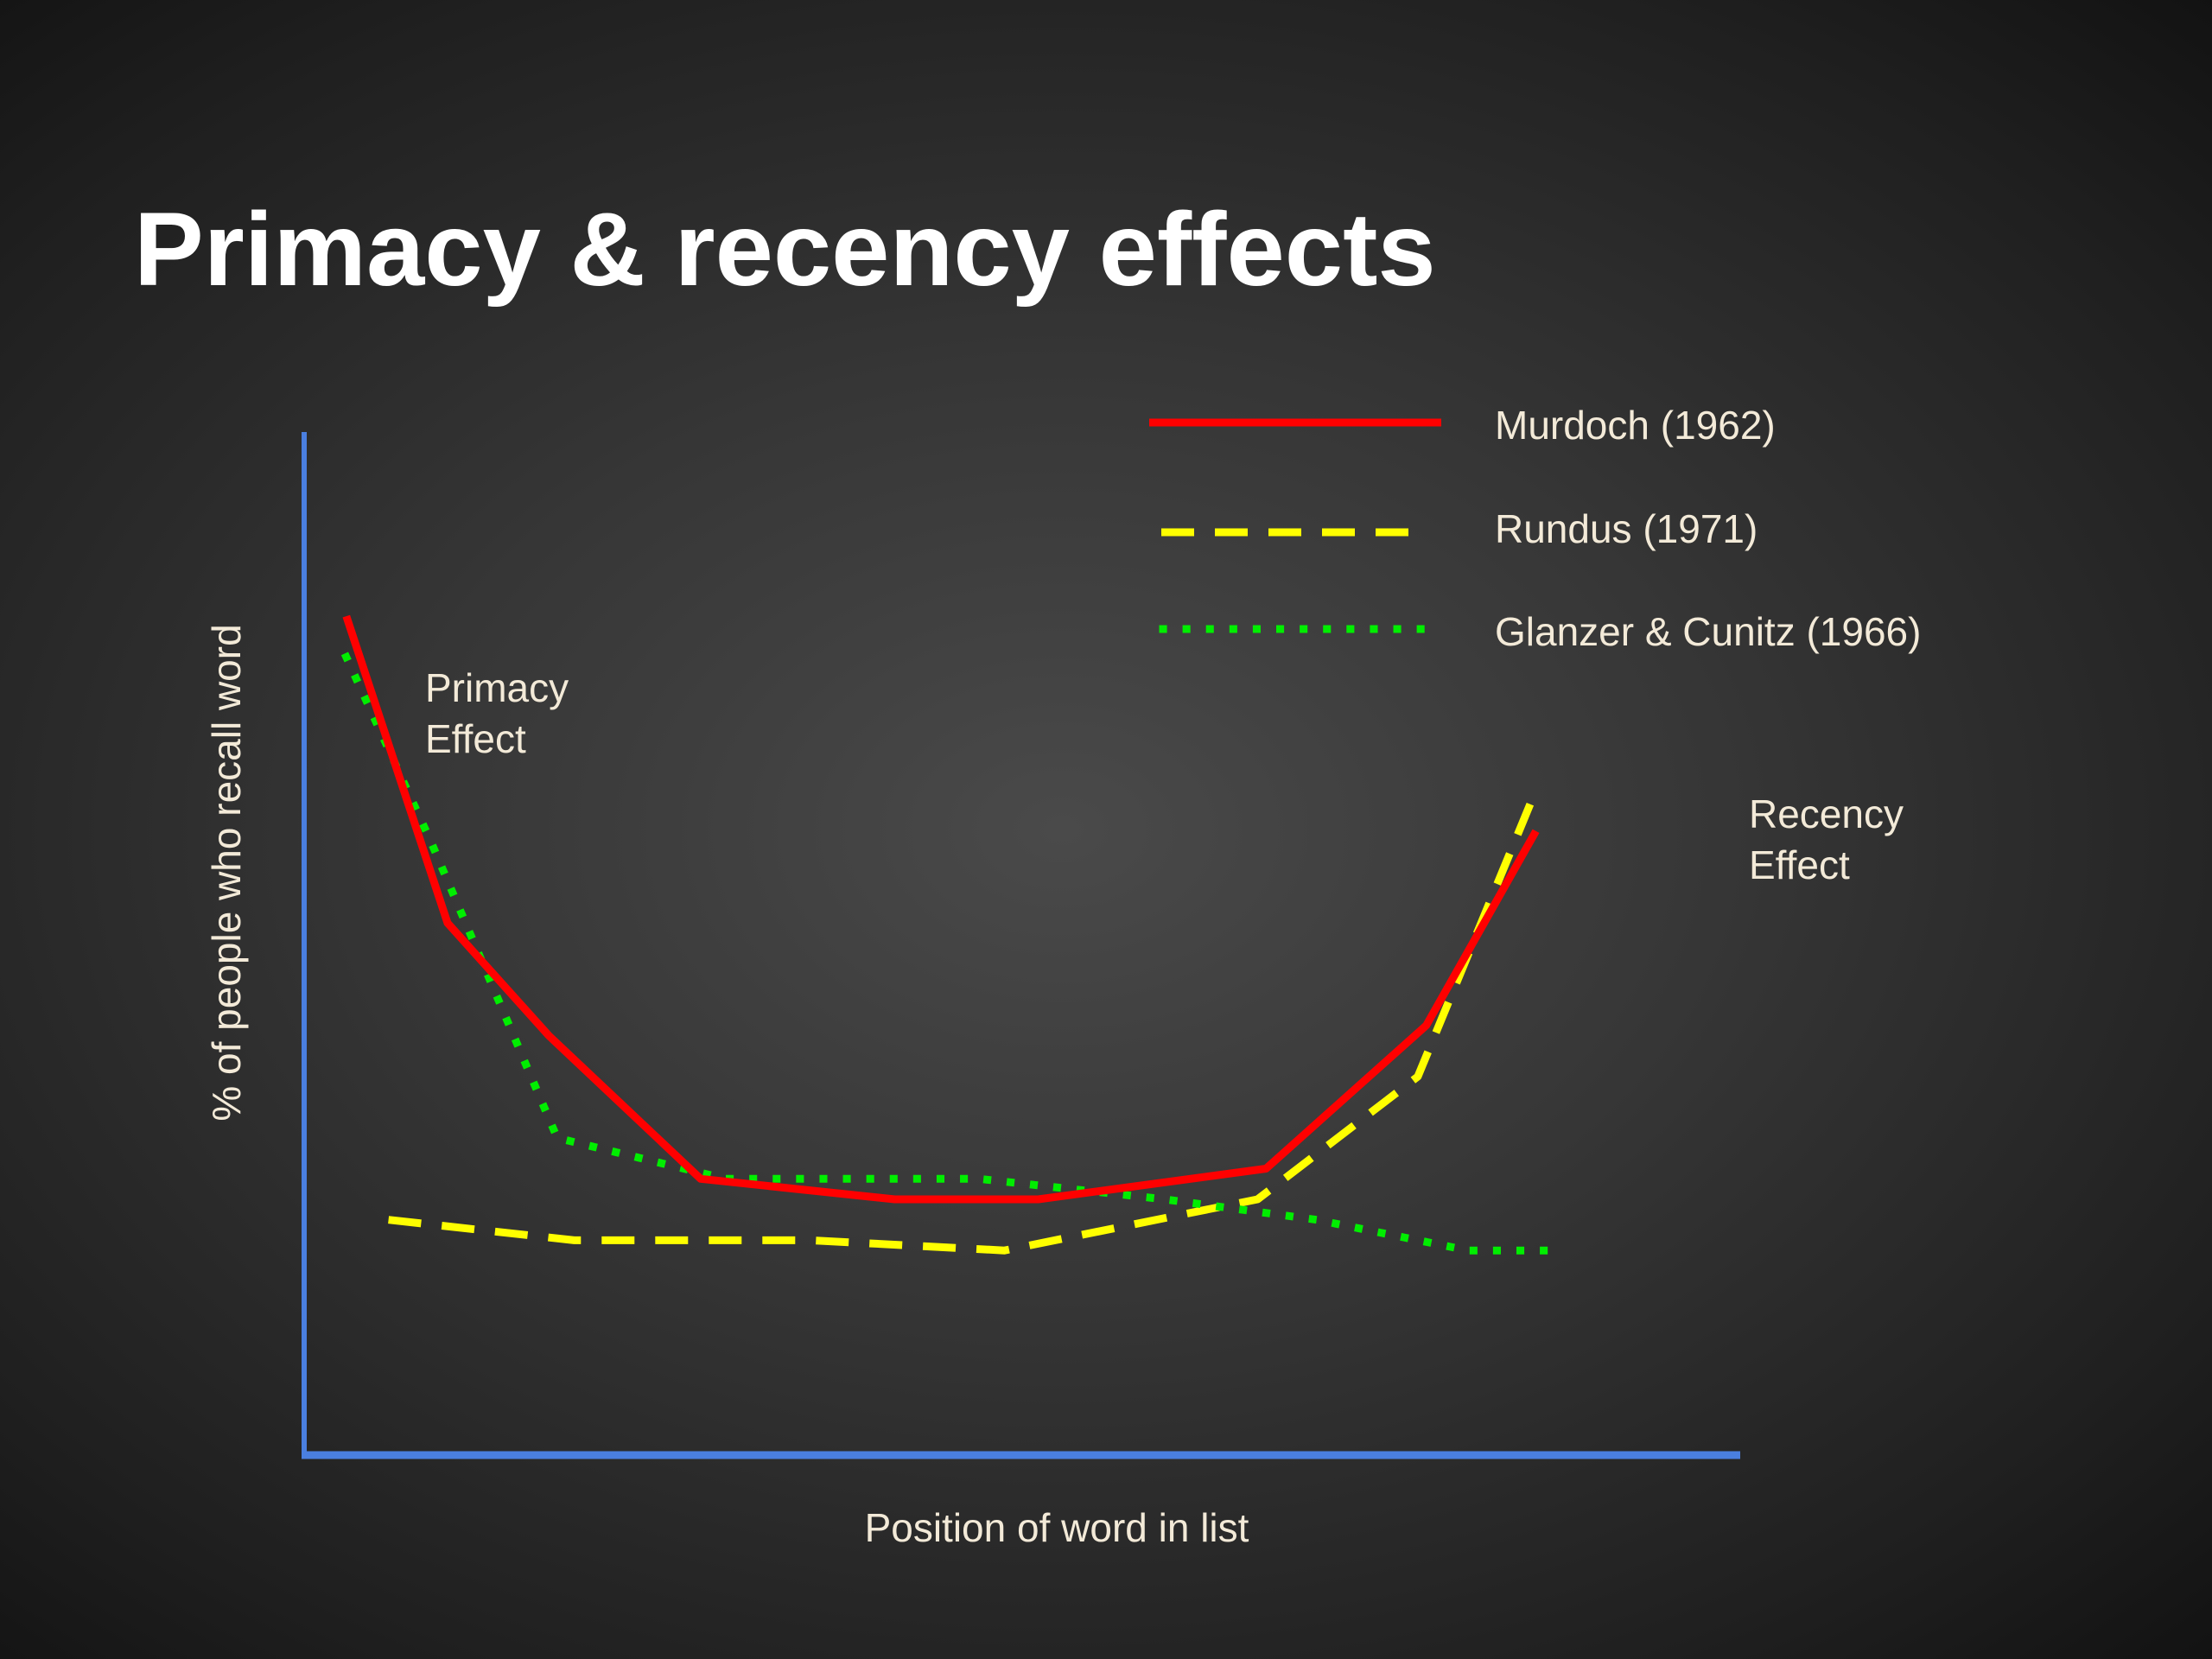 Image resolution: width=2212 pixels, height=1659 pixels. Describe the element at coordinates (1626, 528) in the screenshot. I see `legend-label-rundus: Rundus (1971)` at that location.